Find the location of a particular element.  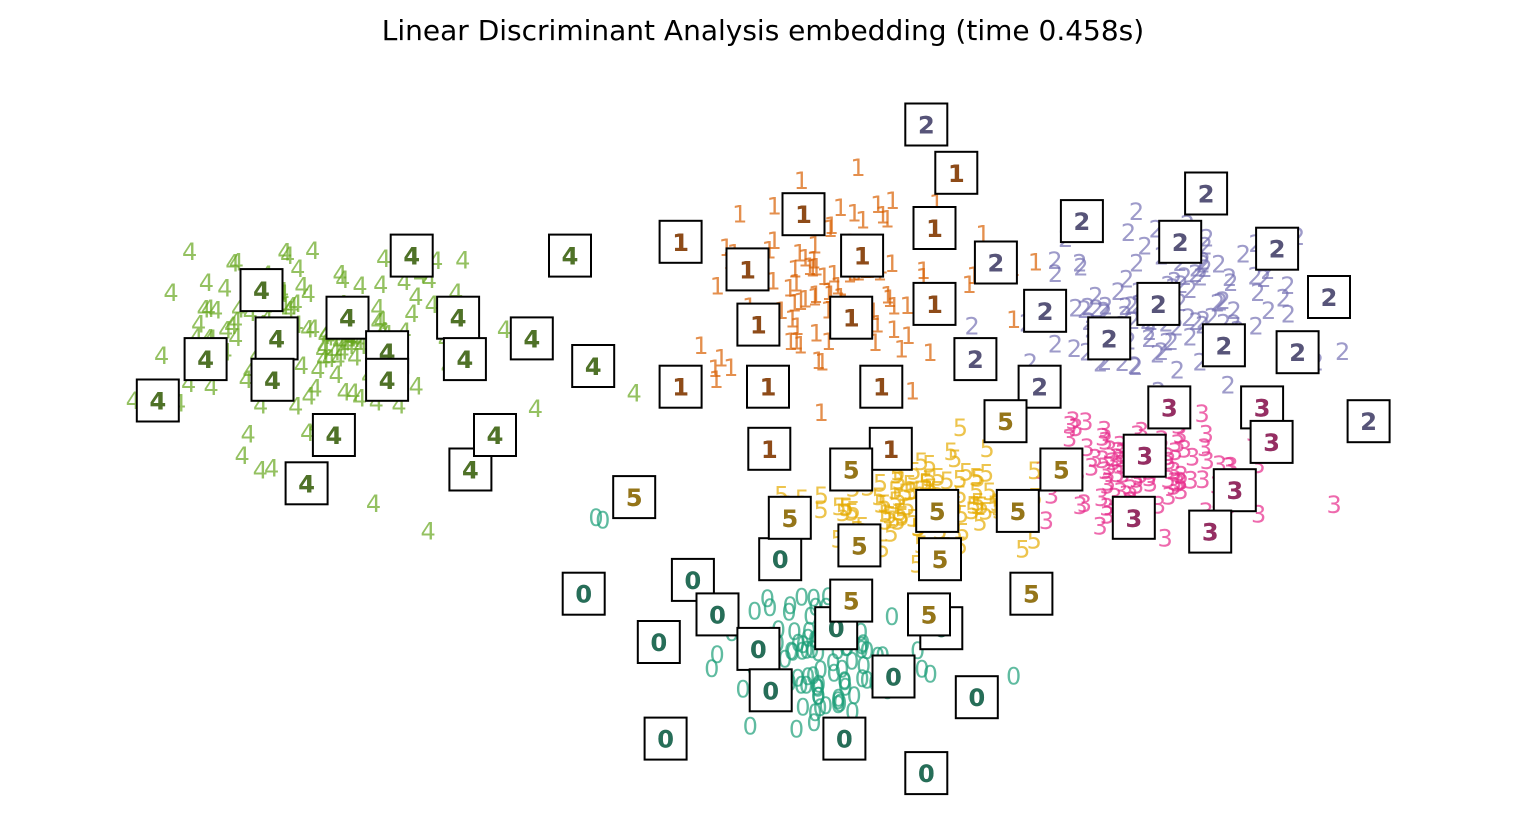

thumbnail-glyph: 1 is located at coordinates (680, 388).